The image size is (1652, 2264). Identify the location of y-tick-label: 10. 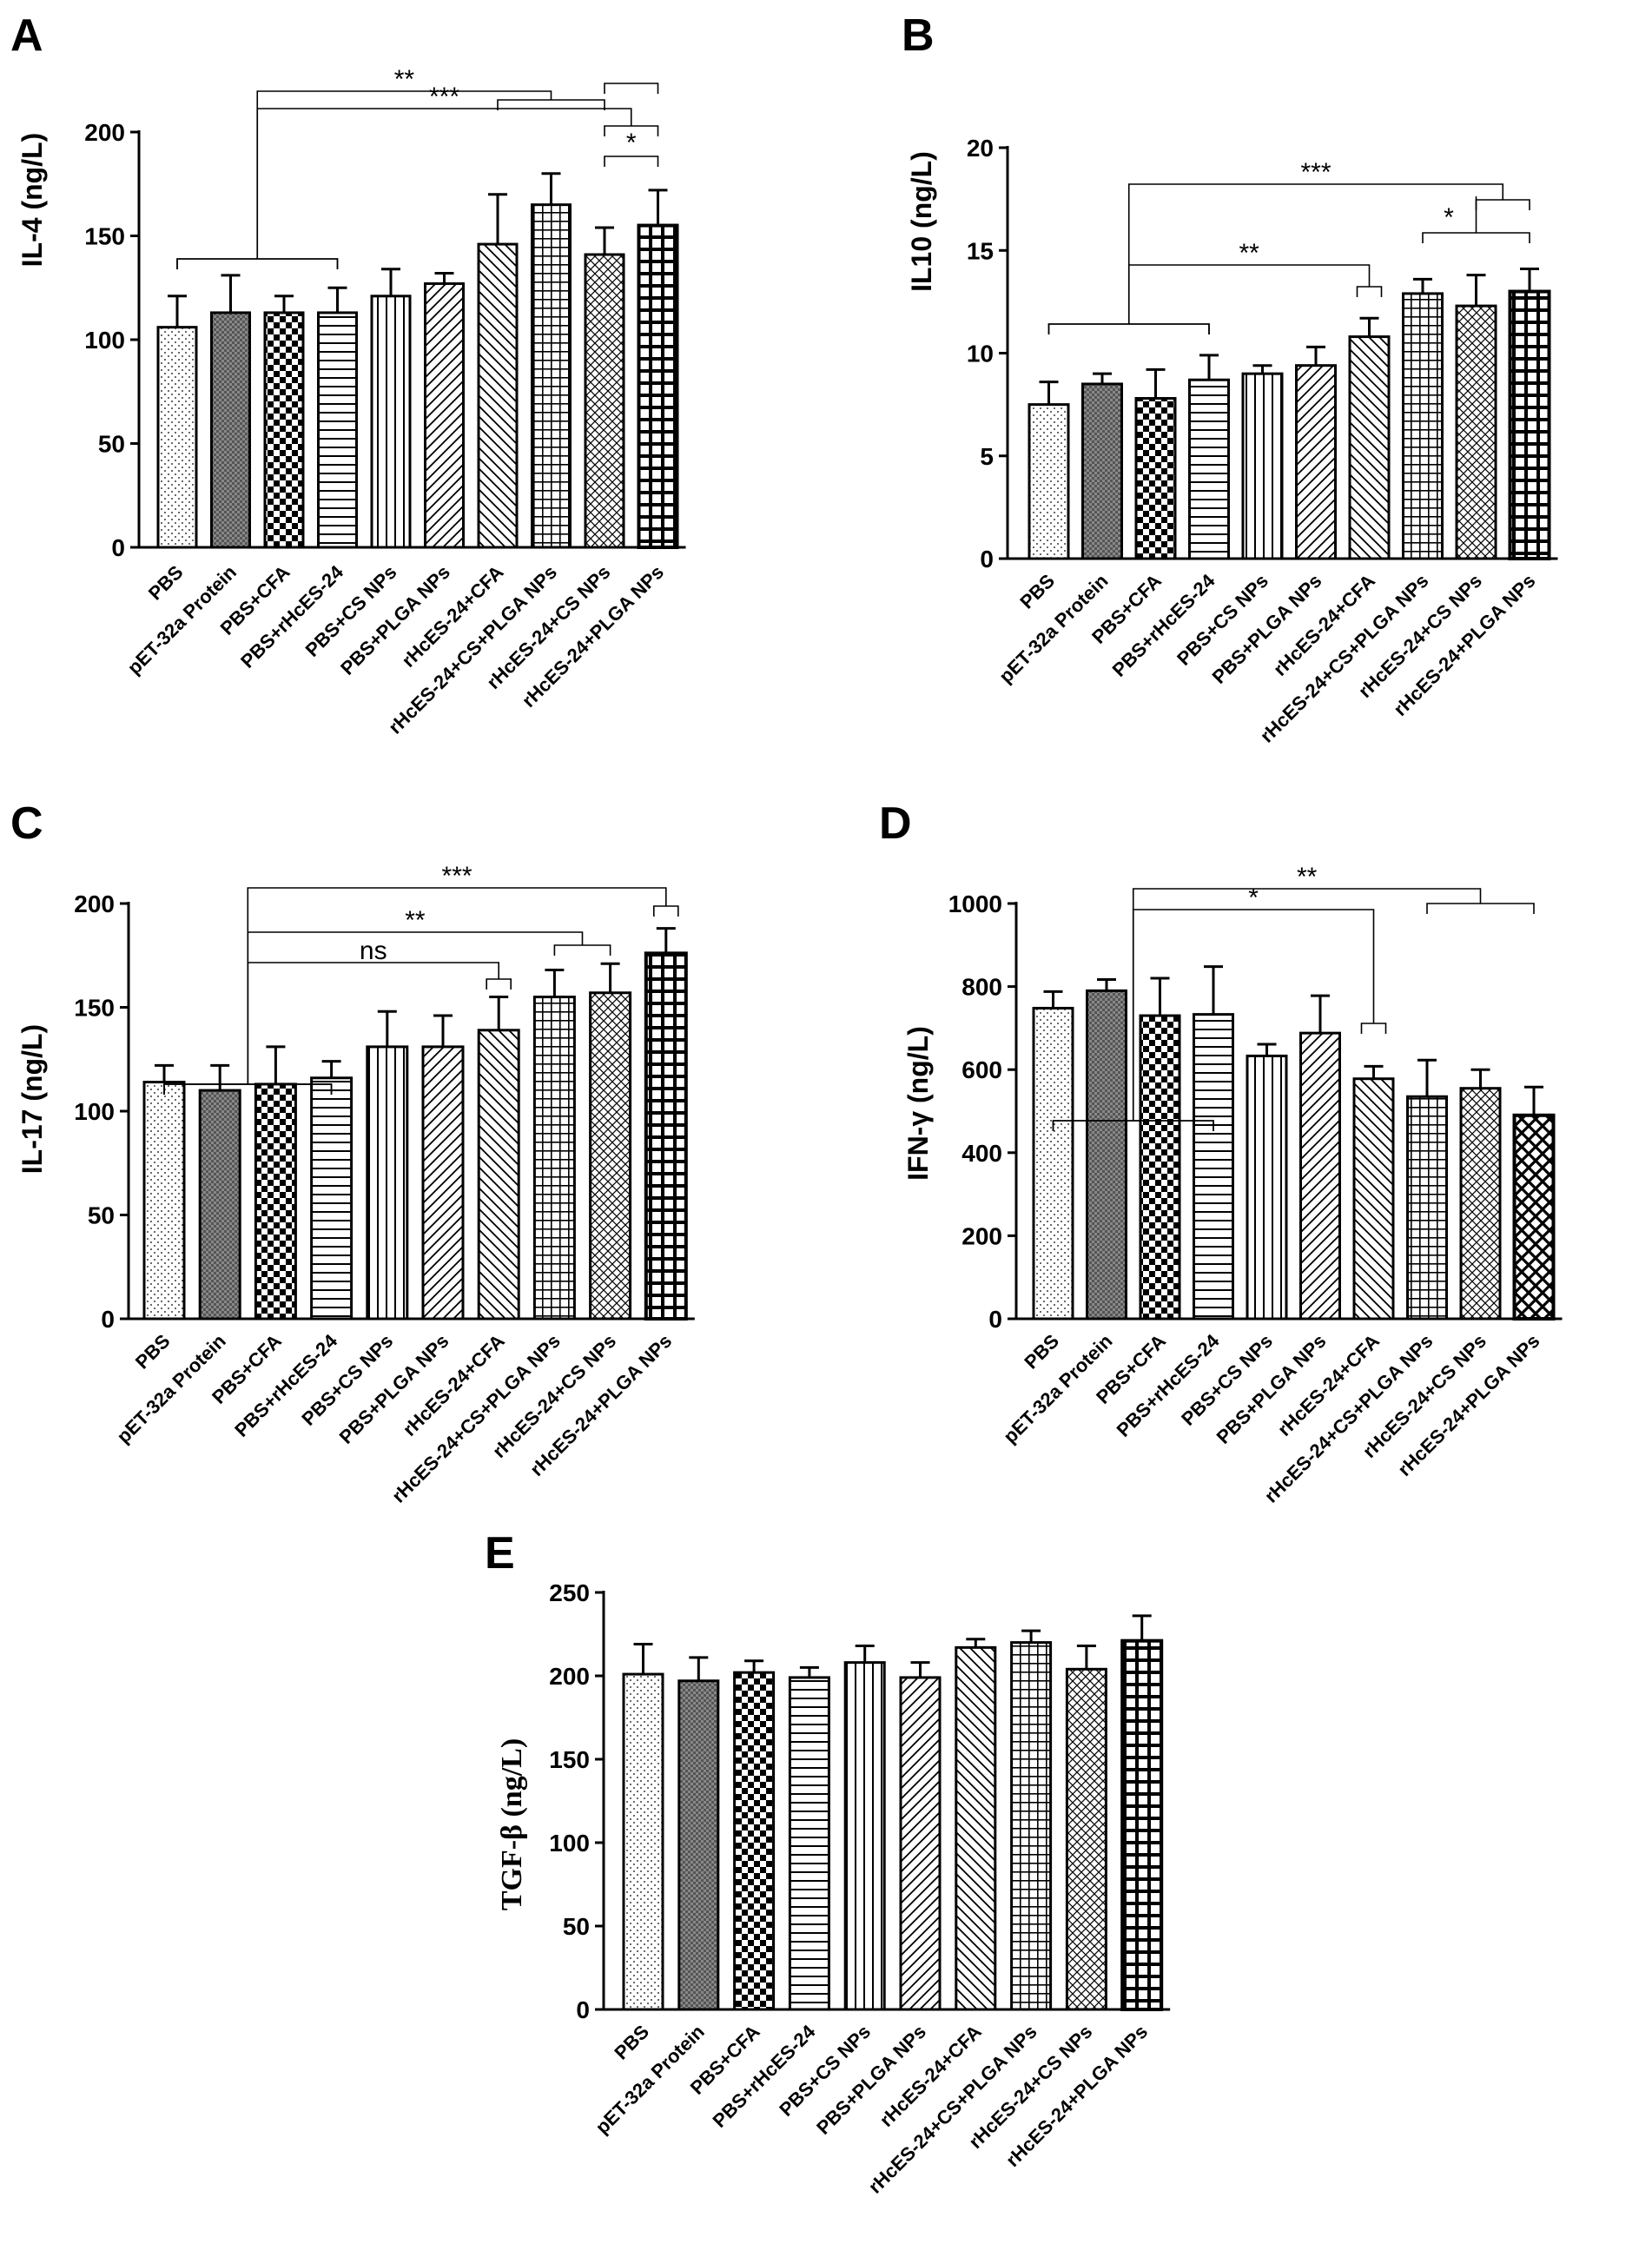
(980, 354).